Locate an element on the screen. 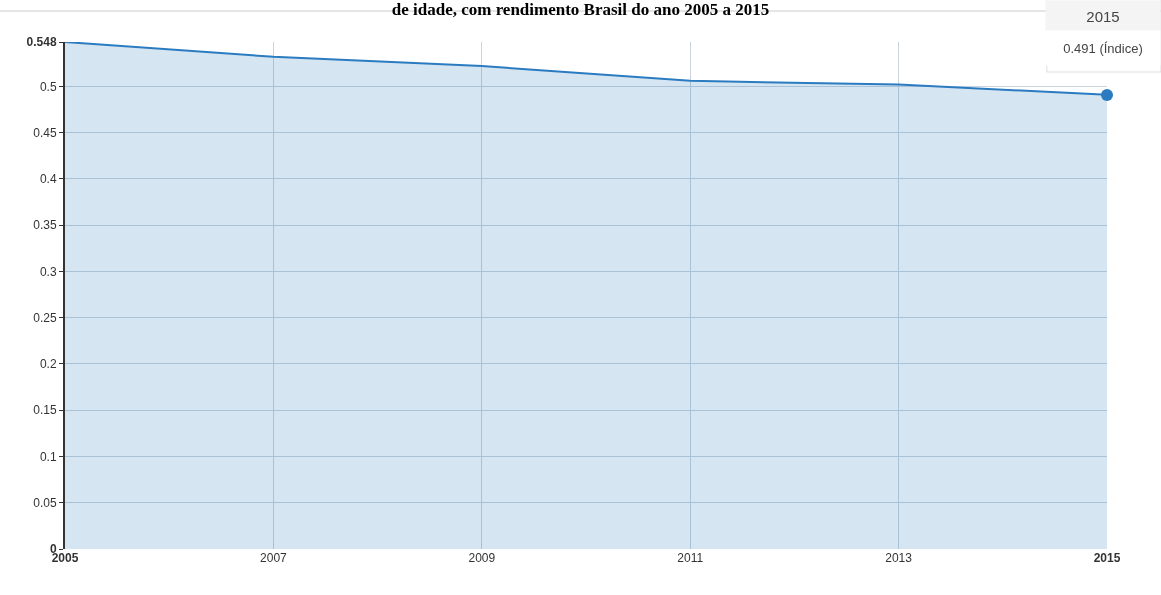  x-tick-label: 2007 is located at coordinates (274, 558).